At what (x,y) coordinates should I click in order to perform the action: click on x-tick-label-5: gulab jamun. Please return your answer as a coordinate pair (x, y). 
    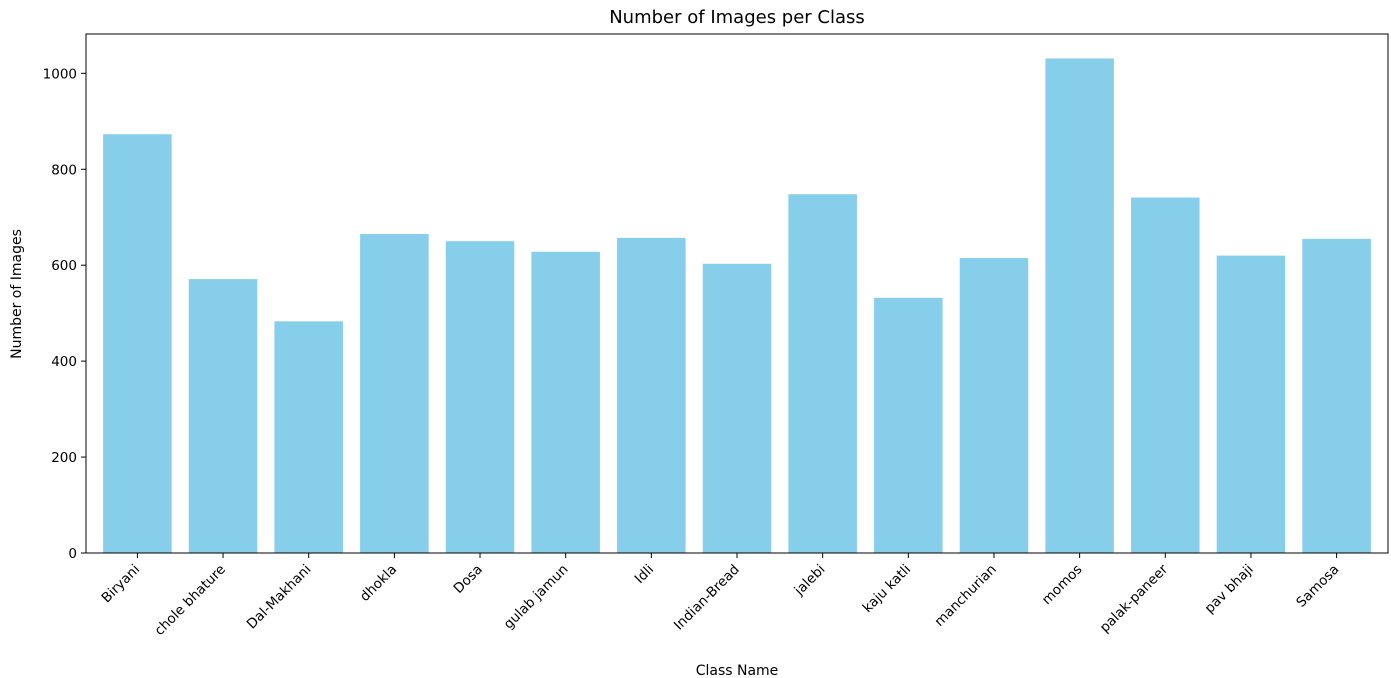
    Looking at the image, I should click on (536, 597).